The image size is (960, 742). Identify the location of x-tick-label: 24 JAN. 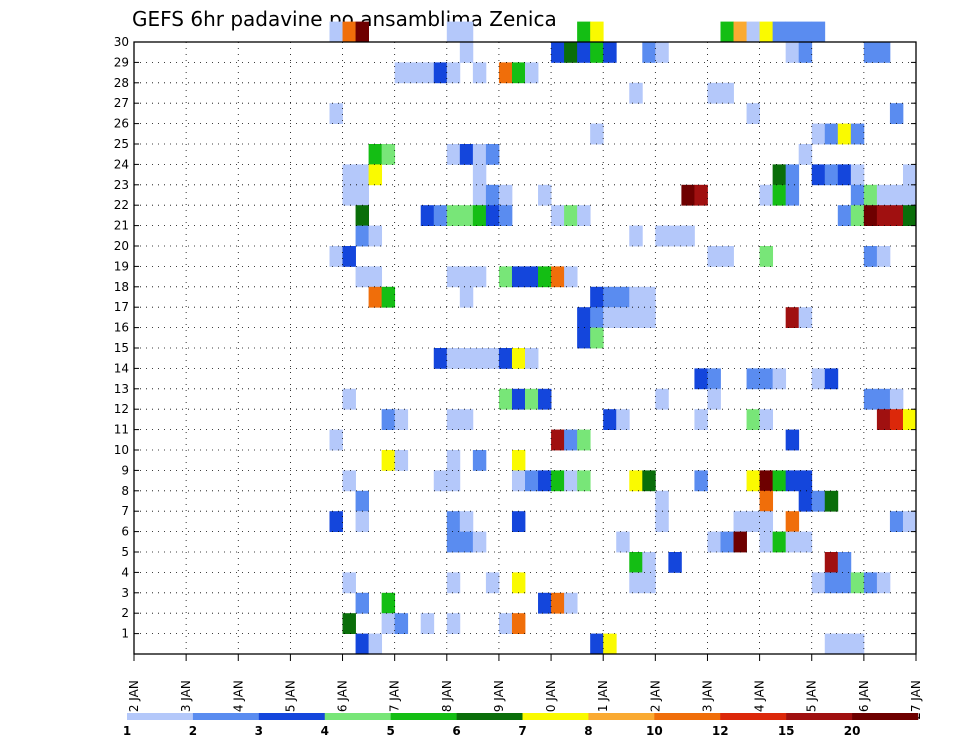
(760, 700).